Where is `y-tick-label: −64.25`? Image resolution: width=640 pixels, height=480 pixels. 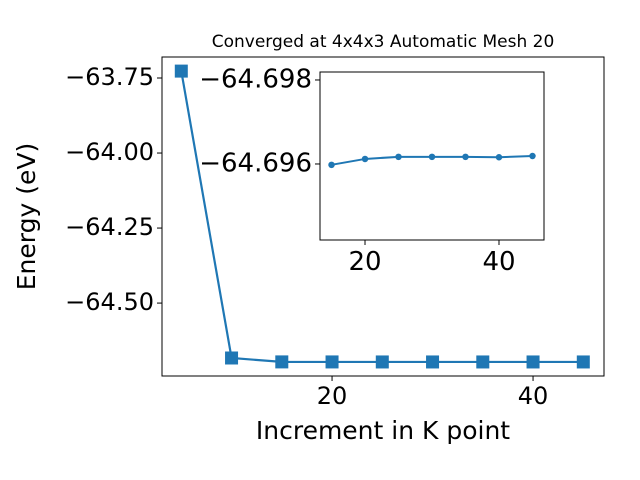 y-tick-label: −64.25 is located at coordinates (109, 227).